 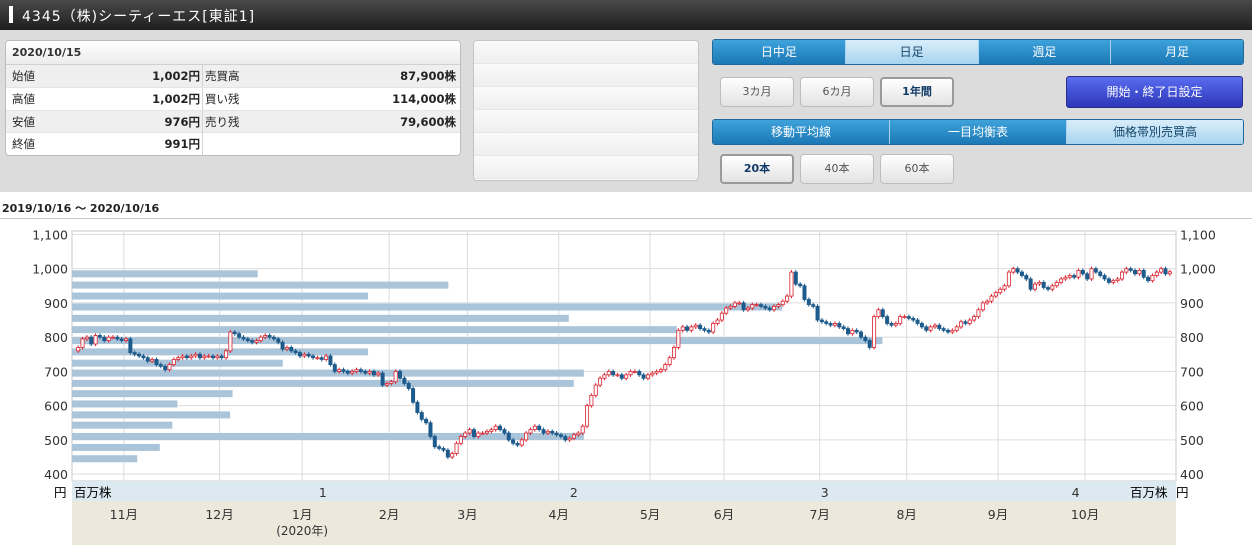 What do you see at coordinates (837, 169) in the screenshot?
I see `ma-40-button: 40本` at bounding box center [837, 169].